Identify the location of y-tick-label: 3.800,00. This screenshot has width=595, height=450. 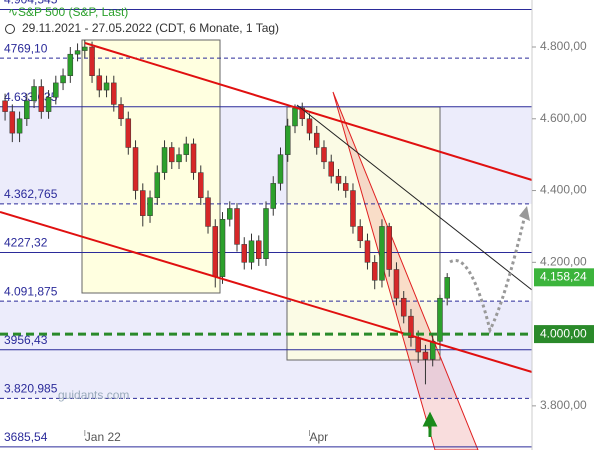
(563, 405).